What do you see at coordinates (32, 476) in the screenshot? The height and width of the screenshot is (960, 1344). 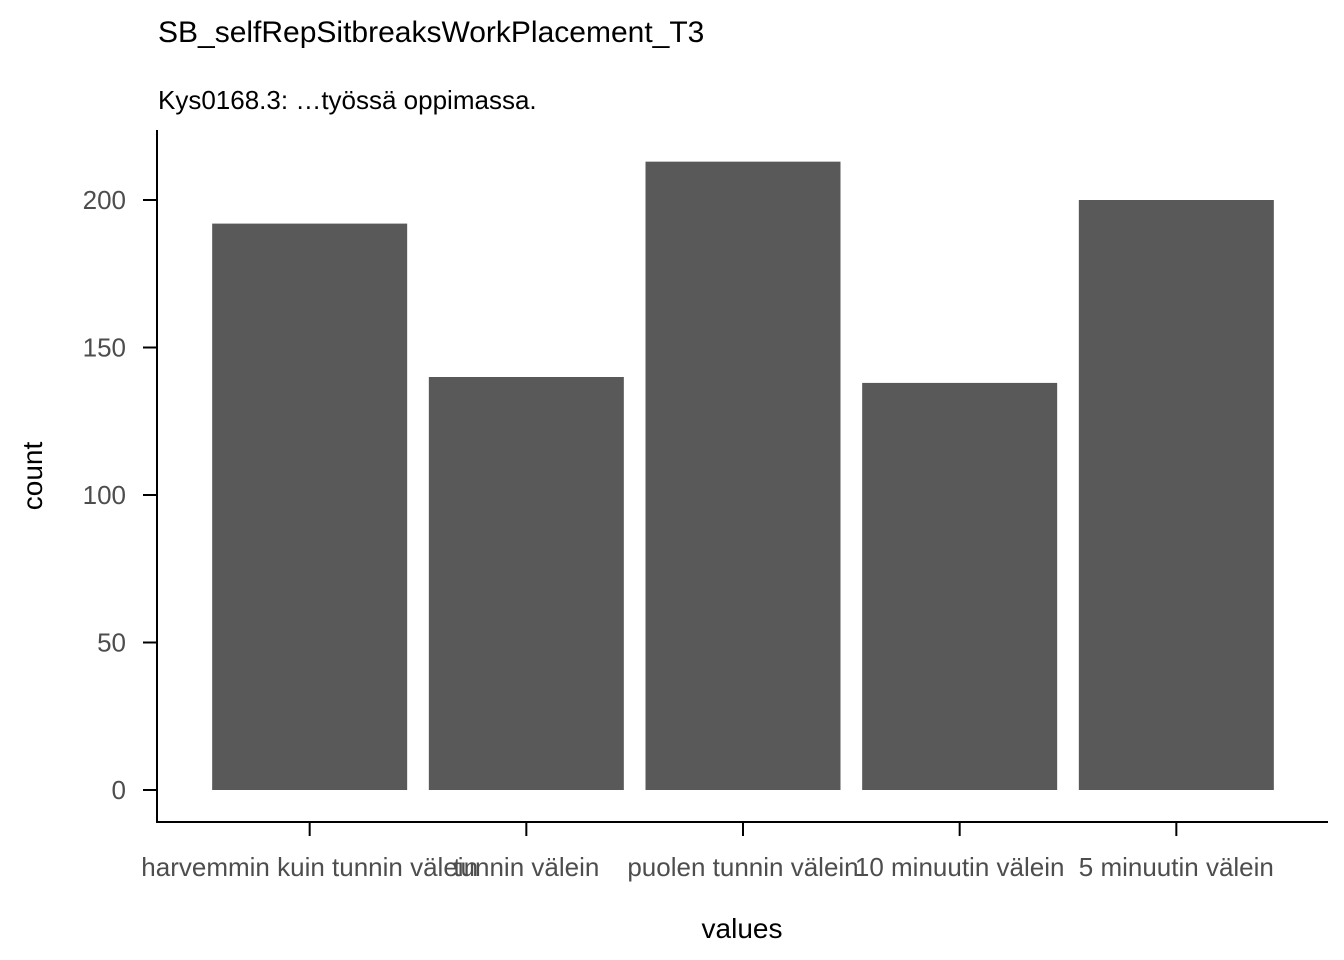 I see `y-axis-title: count` at bounding box center [32, 476].